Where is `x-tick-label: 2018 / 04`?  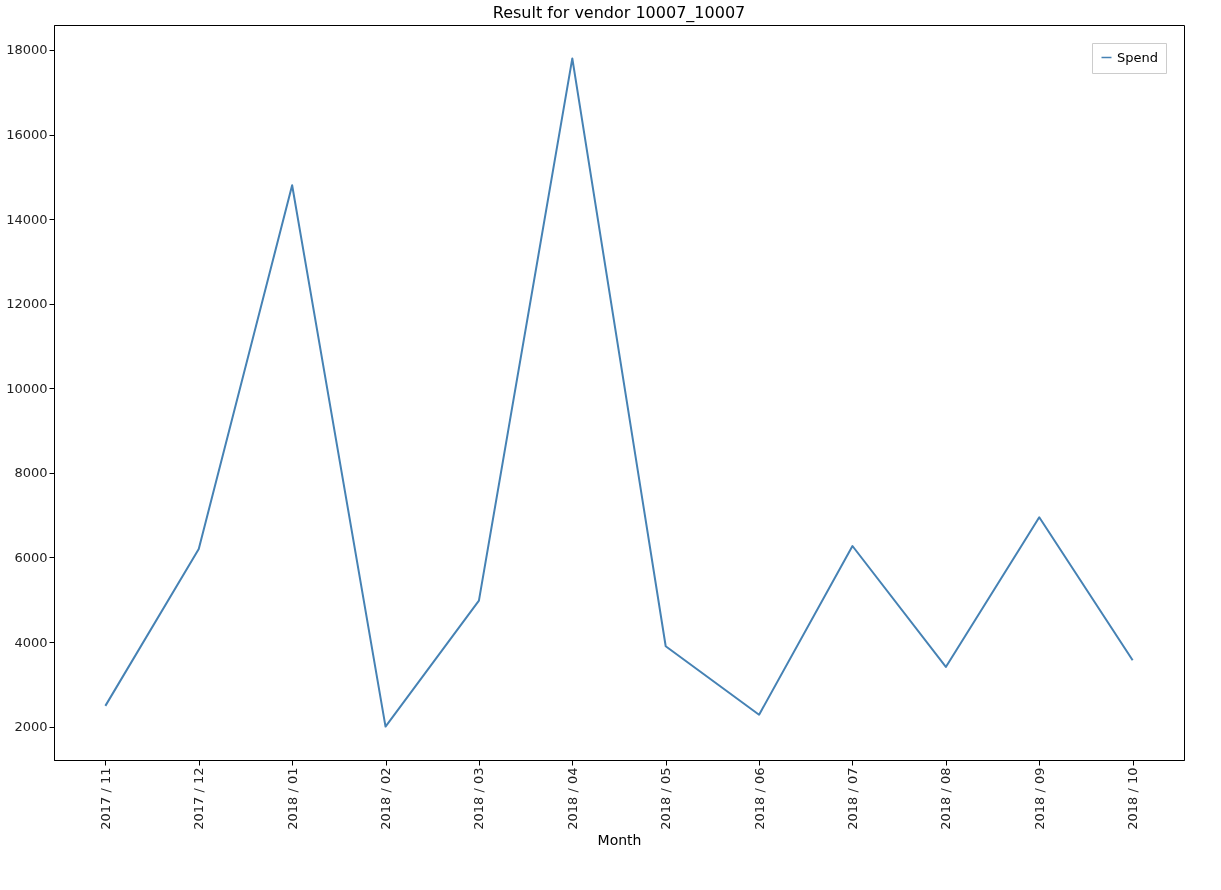 x-tick-label: 2018 / 04 is located at coordinates (572, 798).